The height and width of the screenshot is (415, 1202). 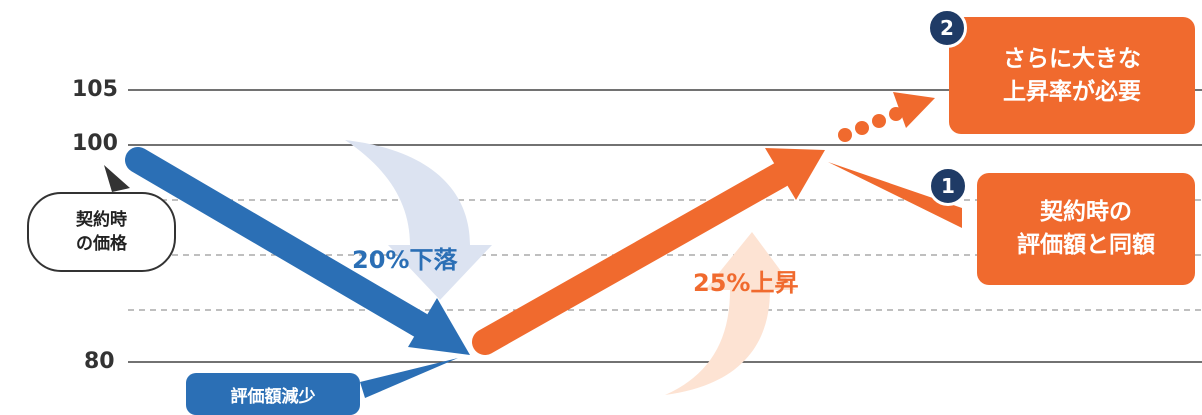 I want to click on tick-label-100: 100, so click(x=95, y=143).